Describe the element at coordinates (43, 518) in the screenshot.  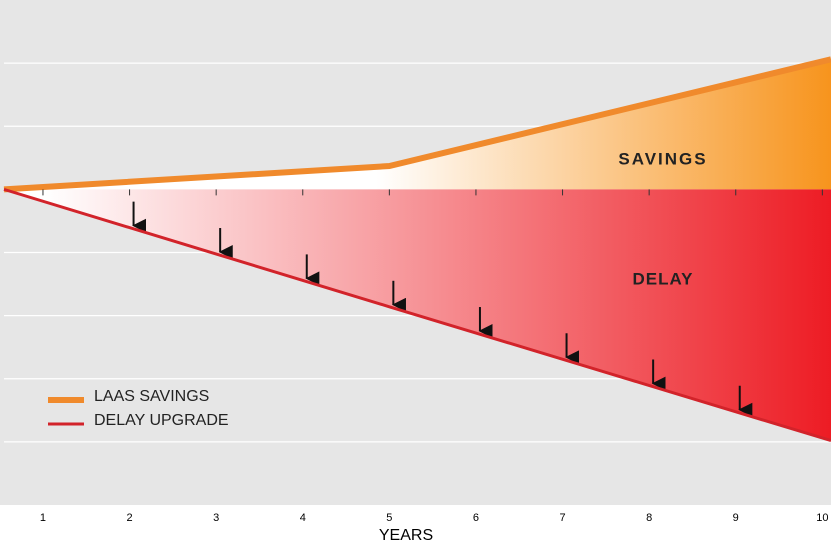
I see `x-tick-label: 1` at that location.